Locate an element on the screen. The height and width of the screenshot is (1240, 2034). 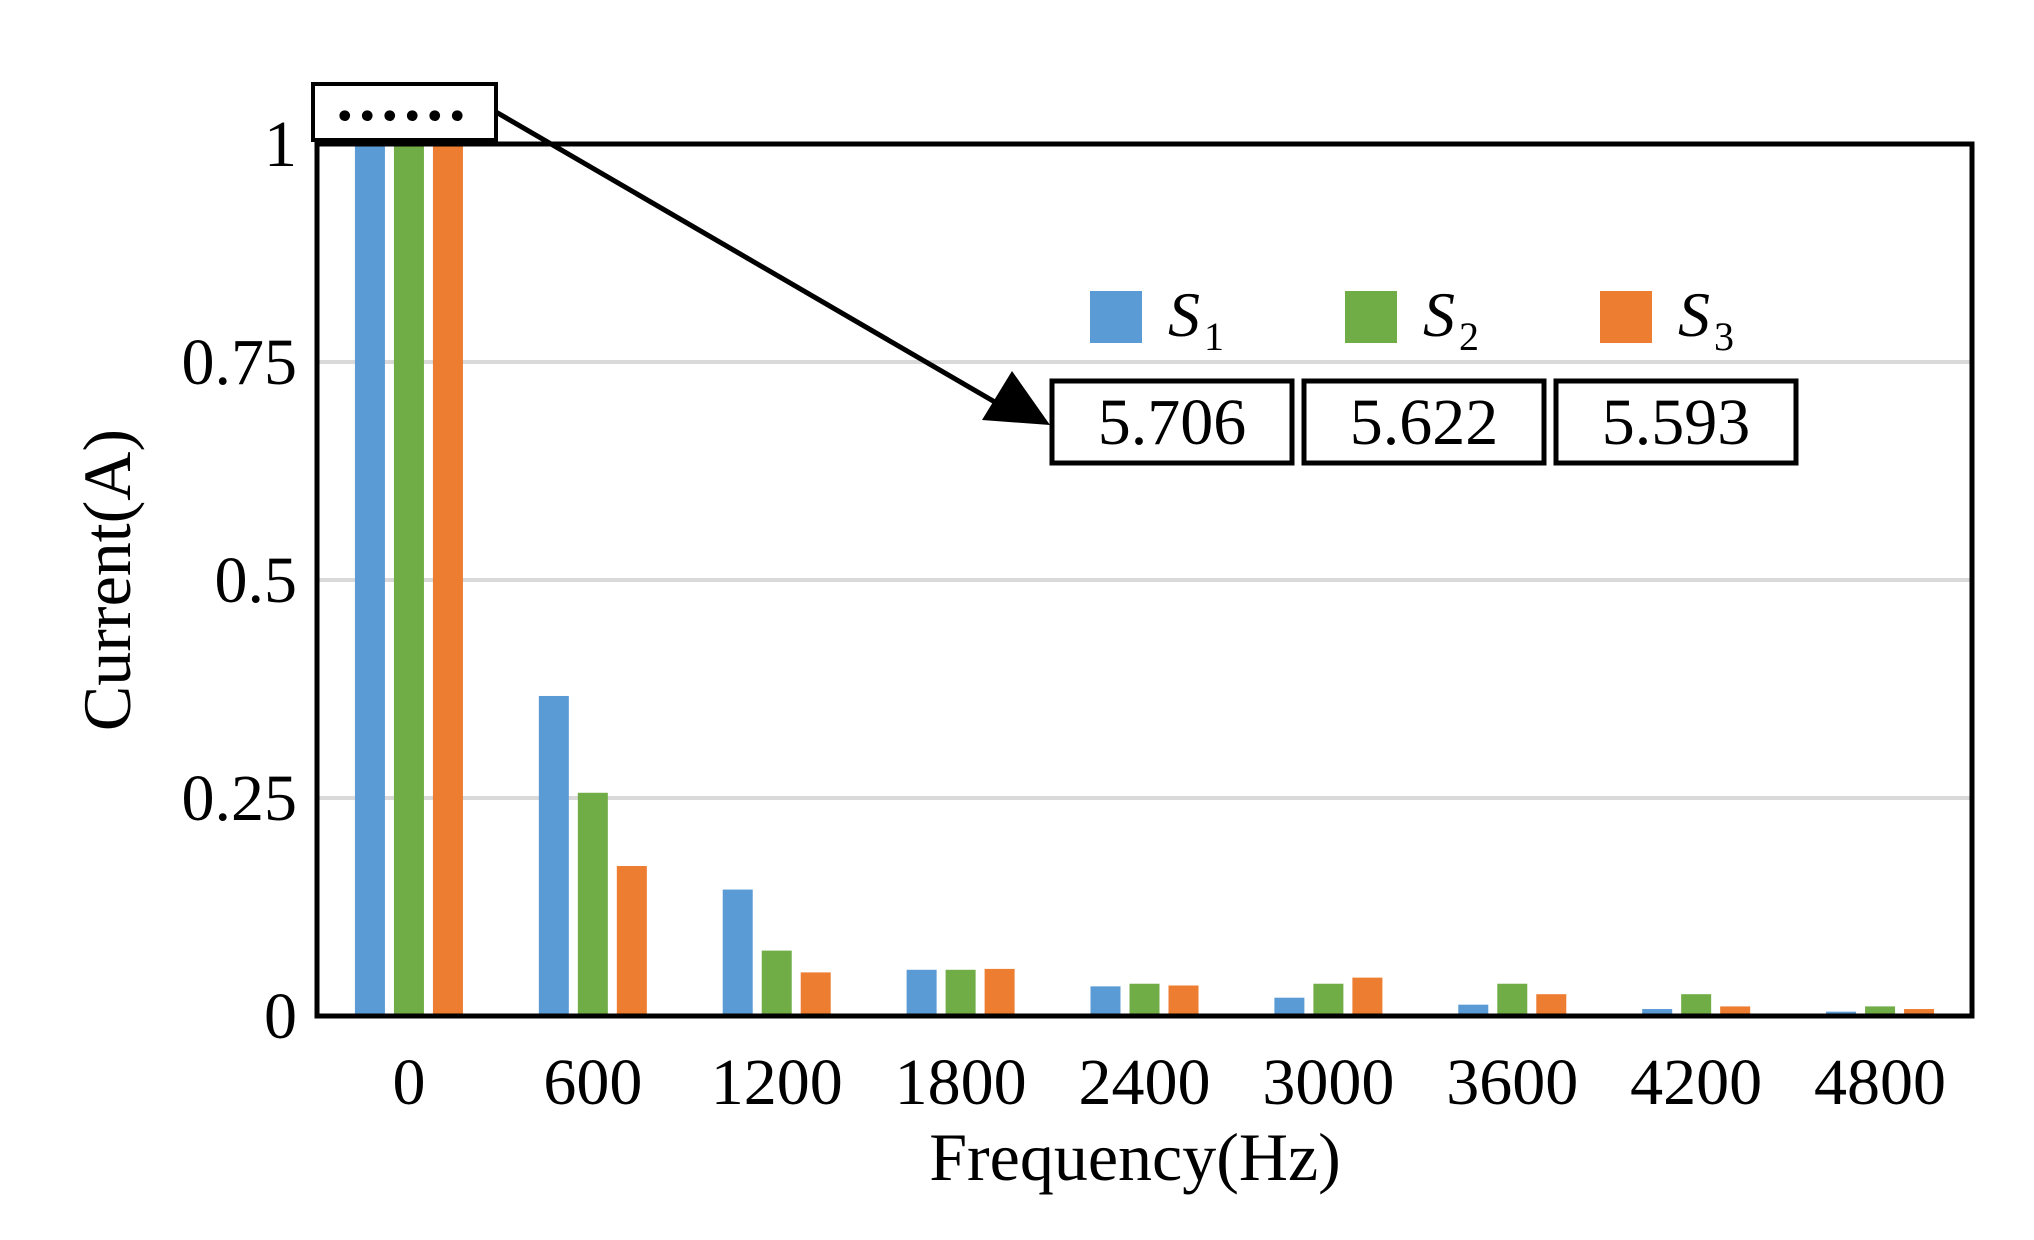
annotation-arrowhead is located at coordinates (1016, 398).